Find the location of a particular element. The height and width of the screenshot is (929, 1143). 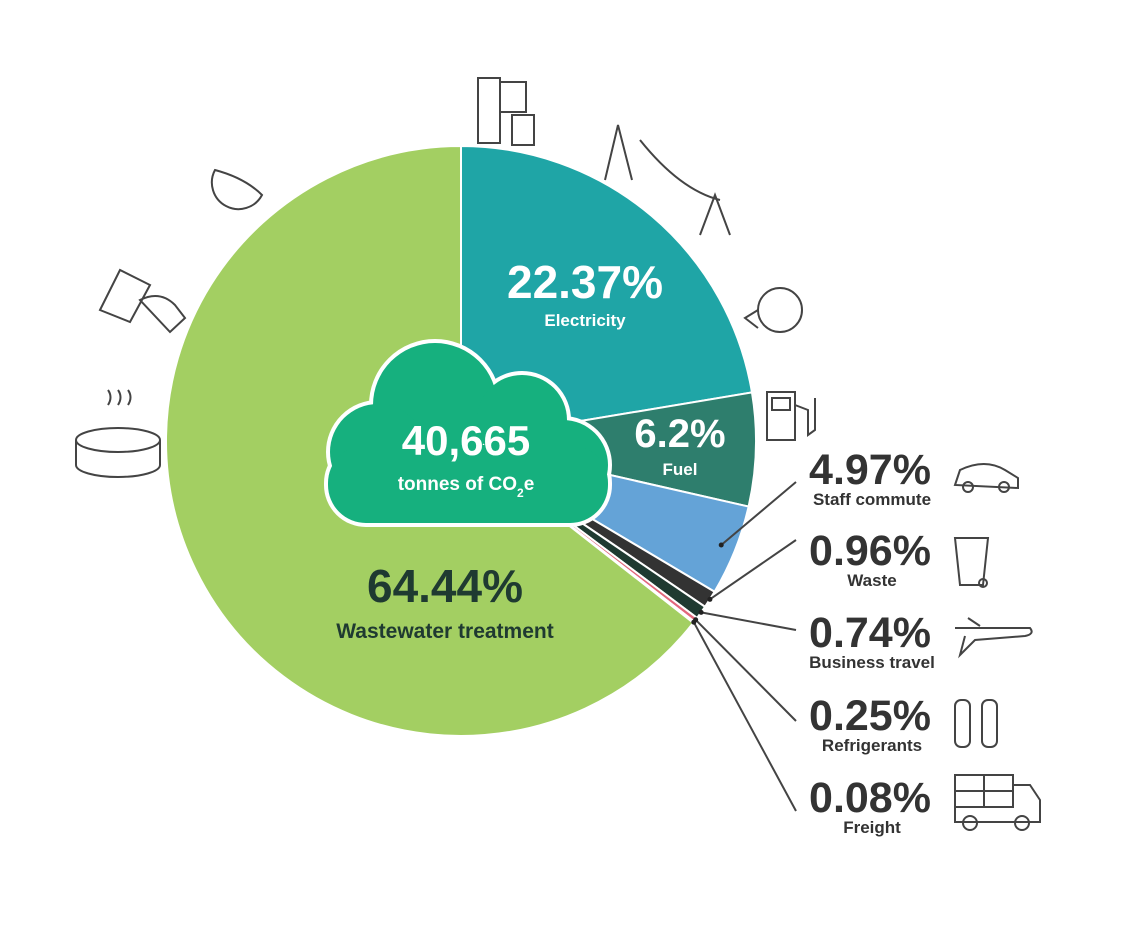

value-label: 0.25% is located at coordinates (870, 716).